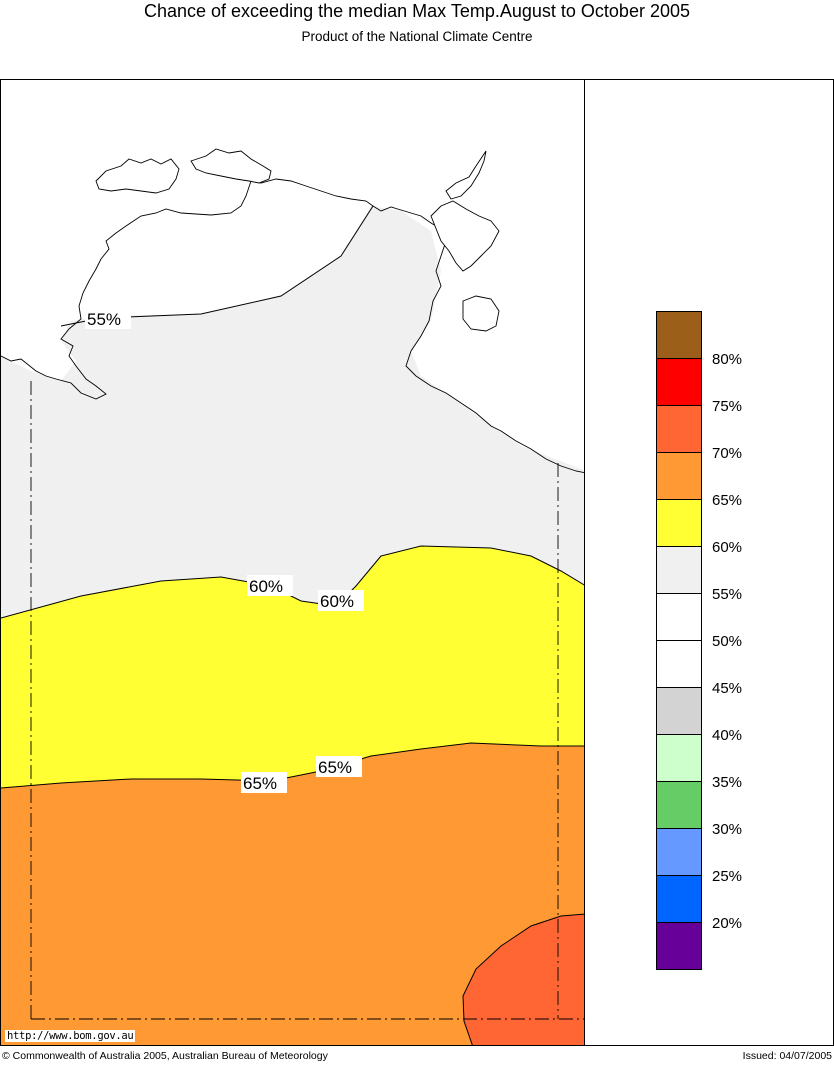  Describe the element at coordinates (727, 641) in the screenshot. I see `legend-label: 50%` at that location.